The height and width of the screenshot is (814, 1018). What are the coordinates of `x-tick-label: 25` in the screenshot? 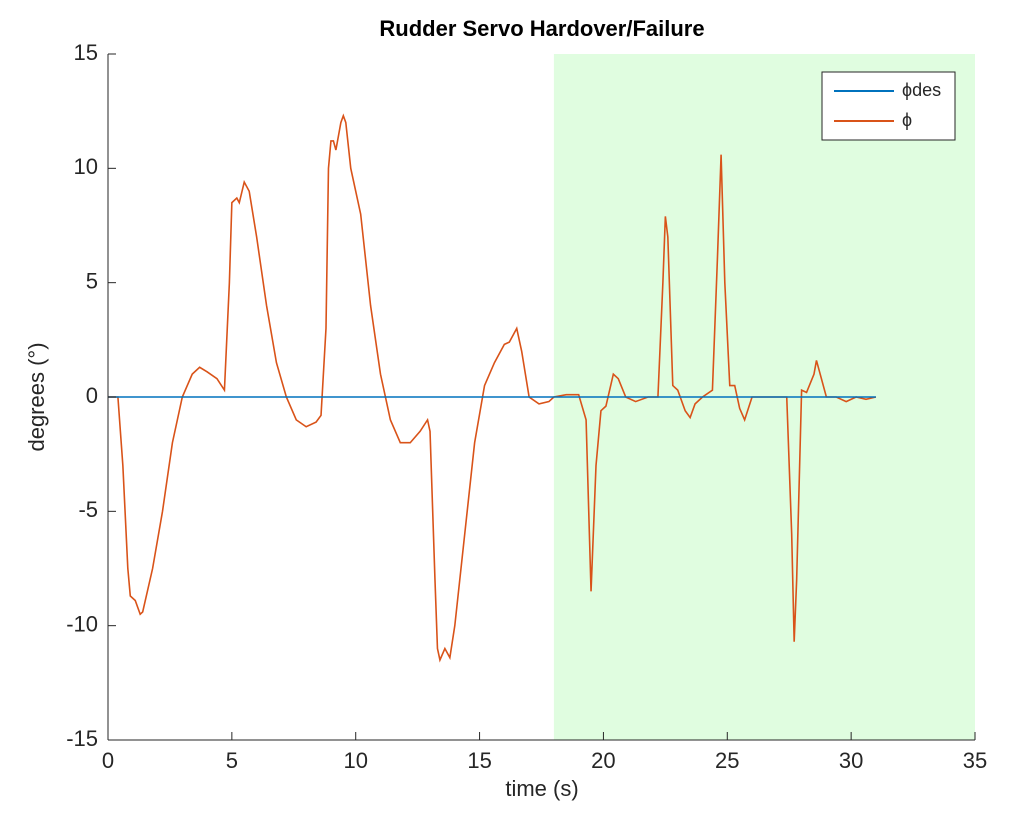 It's located at (727, 760).